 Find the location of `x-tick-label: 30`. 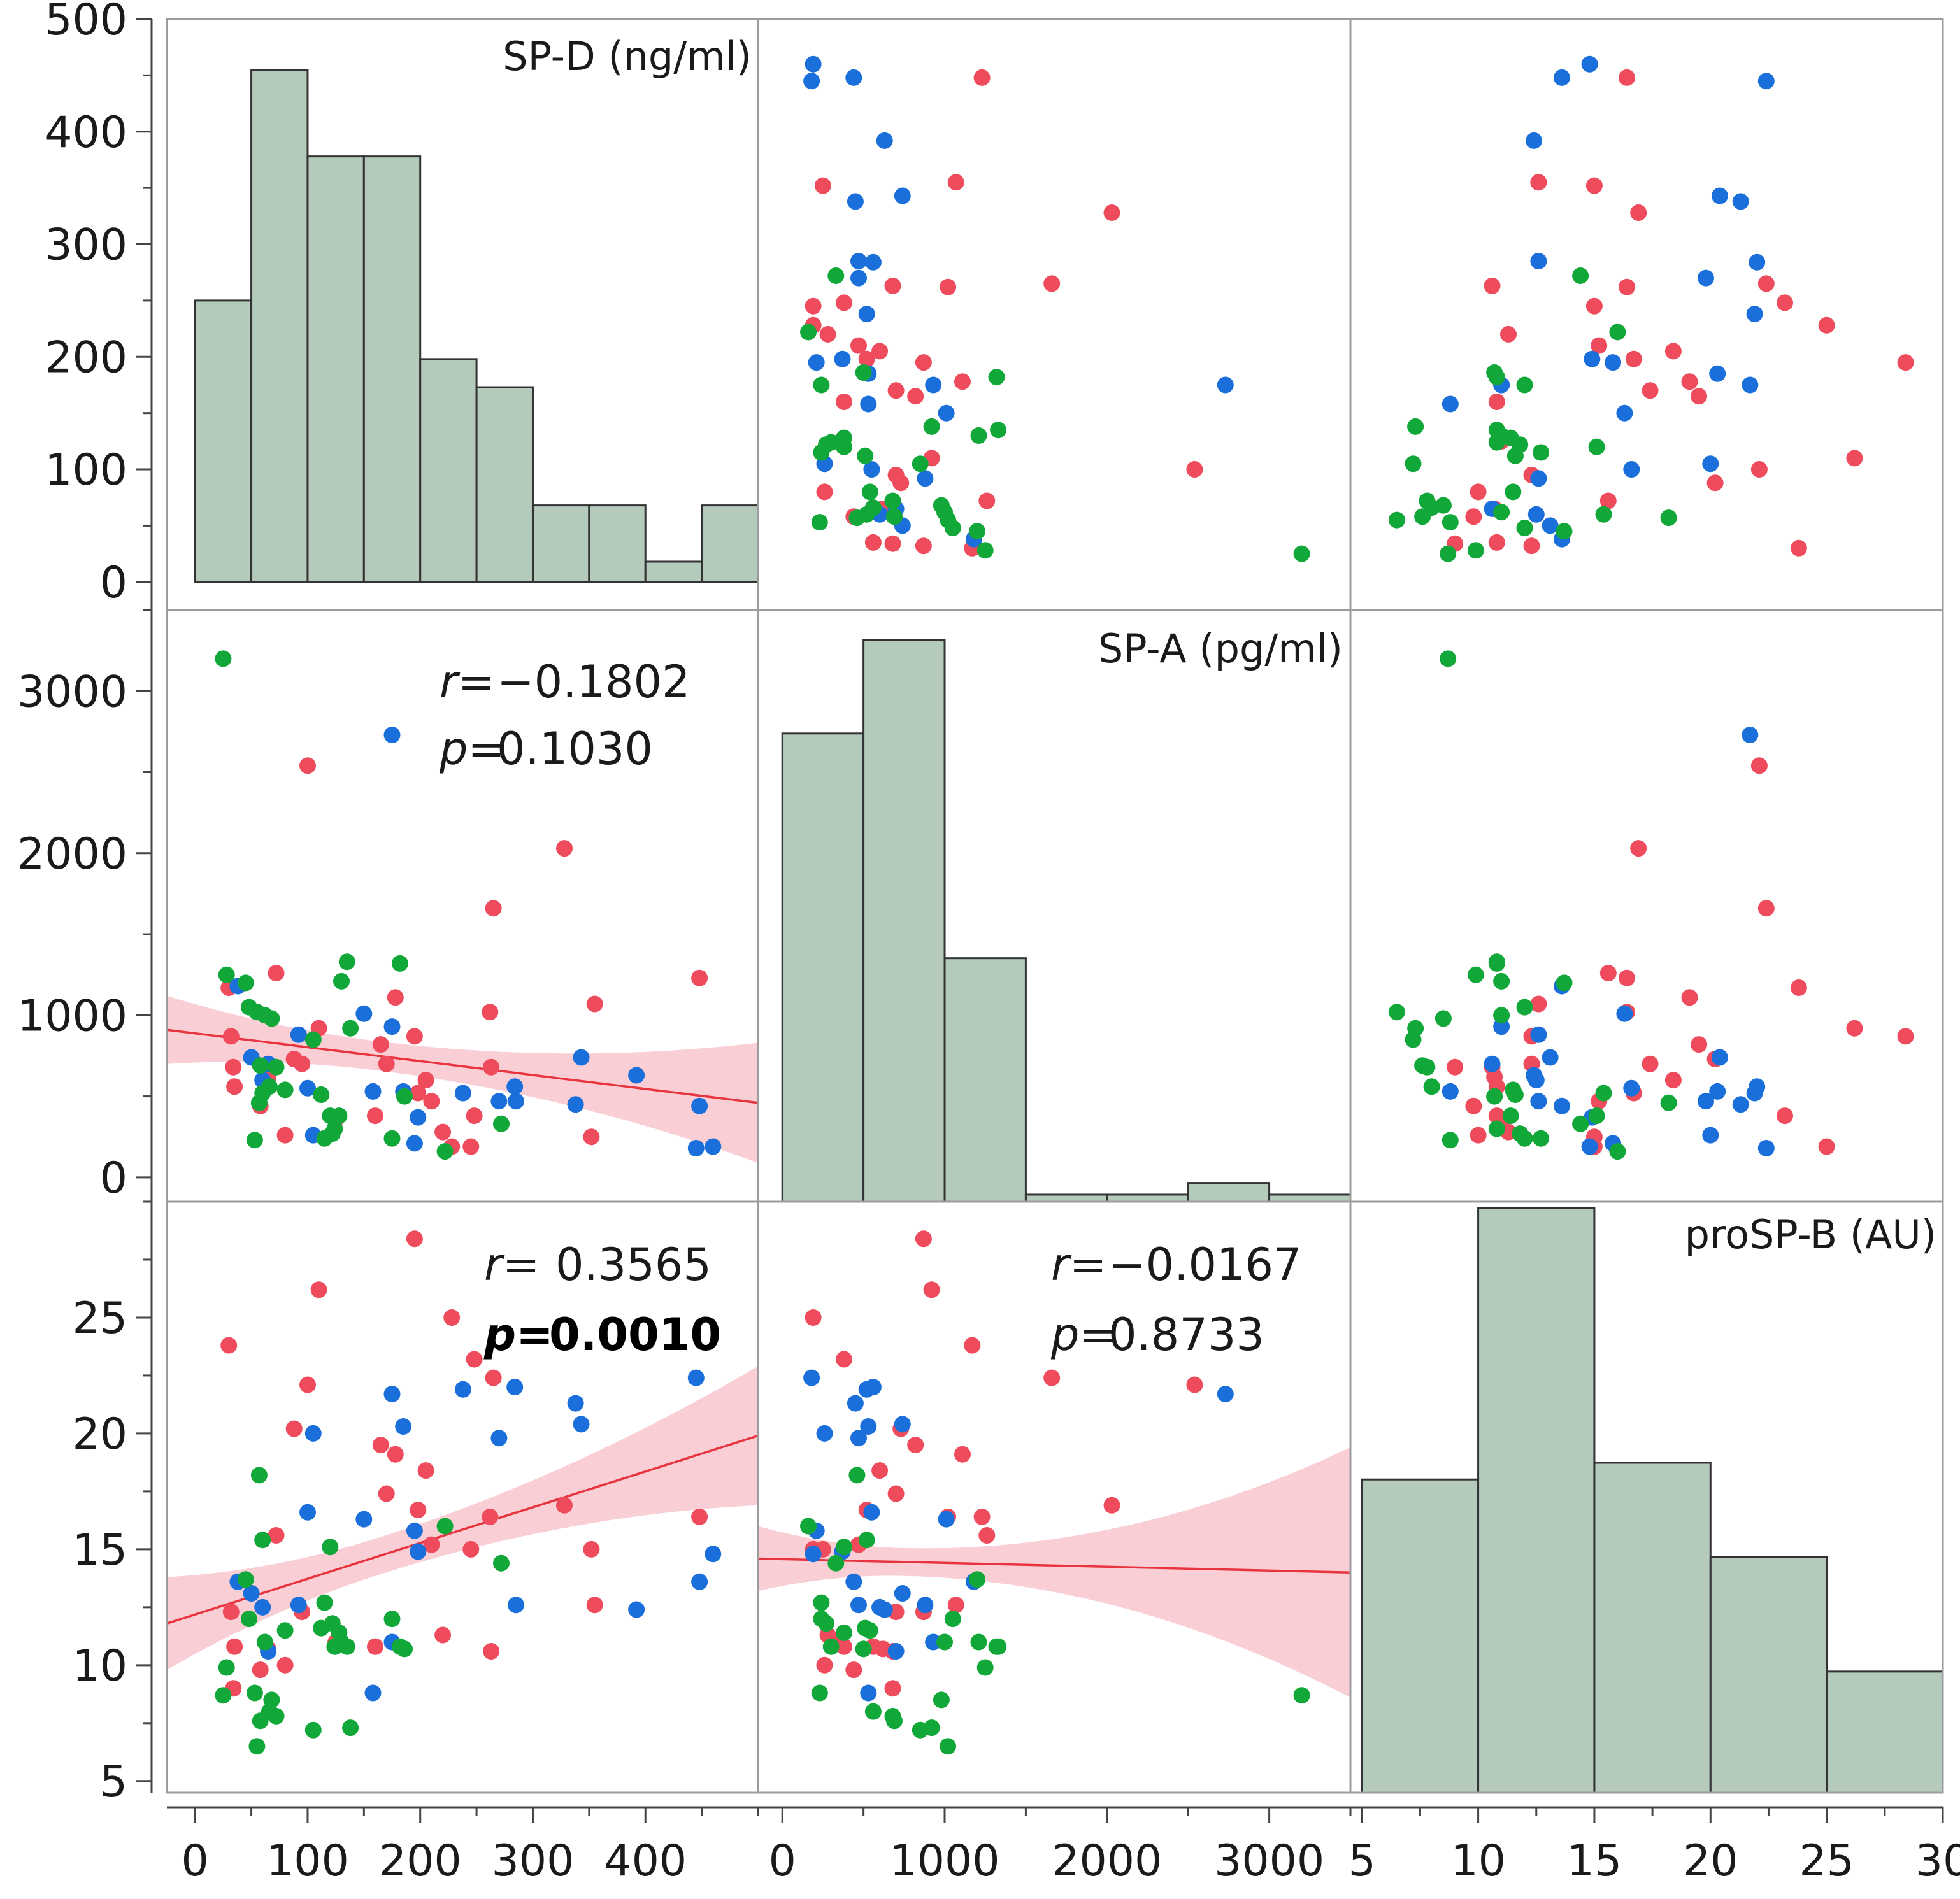

x-tick-label: 30 is located at coordinates (1937, 1861).